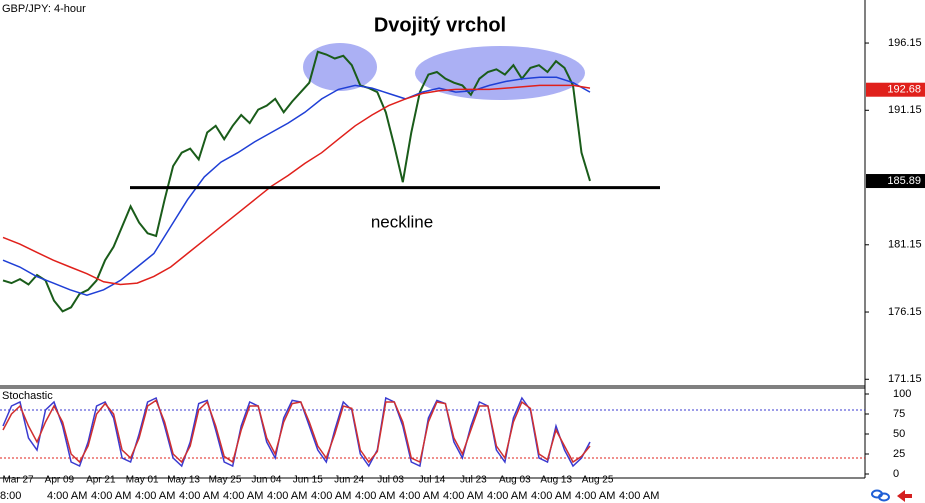  I want to click on y-tick-label: 171.15, so click(905, 379).